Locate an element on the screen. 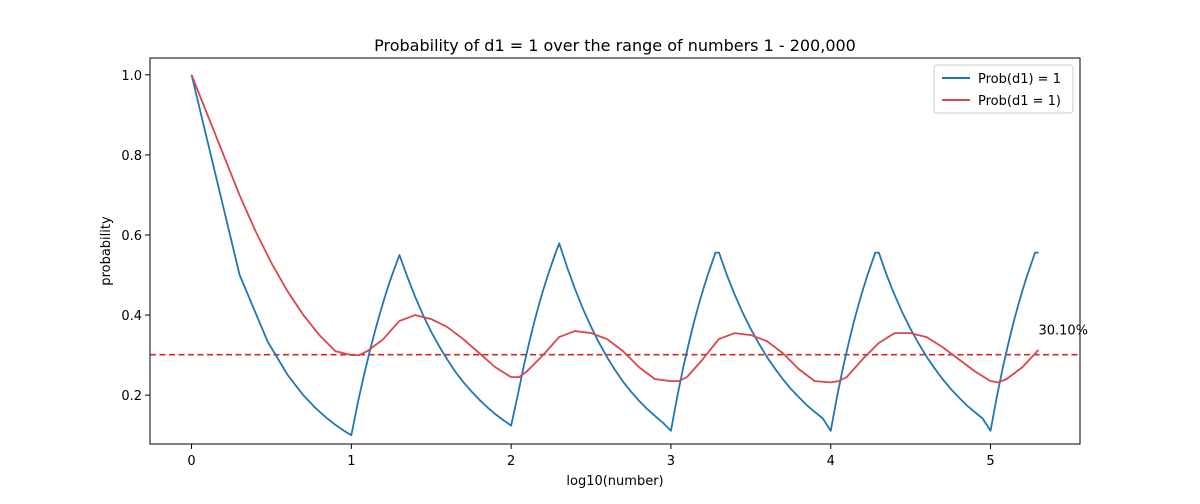 Image resolution: width=1200 pixels, height=504 pixels. x-tick-label-3: 3 is located at coordinates (671, 461).